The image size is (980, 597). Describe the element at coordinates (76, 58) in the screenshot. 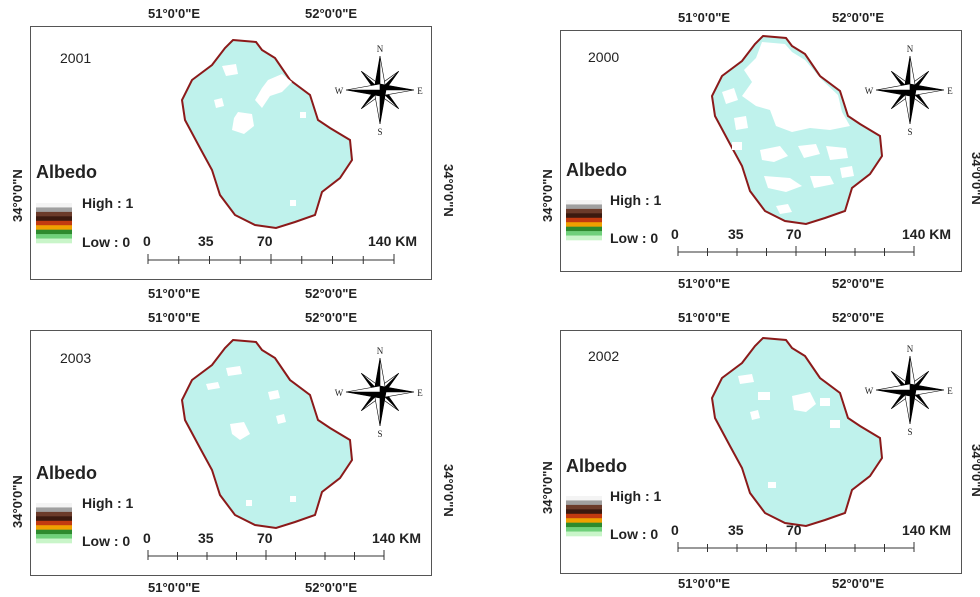

I see `year-label: 2001` at that location.